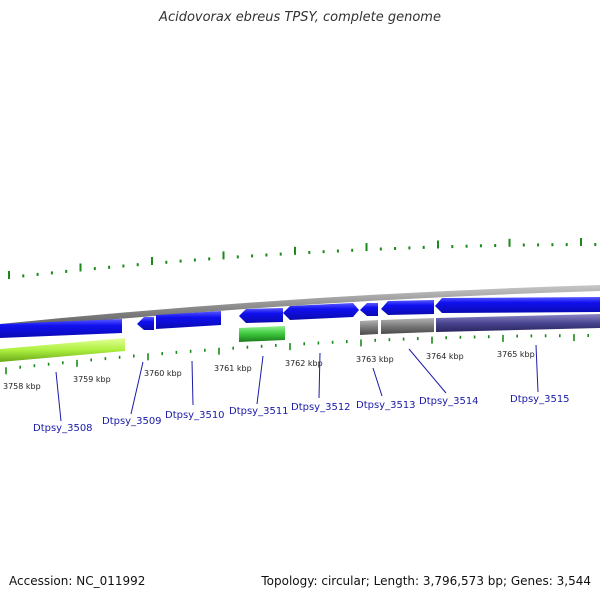 This screenshot has width=600, height=600. What do you see at coordinates (195, 415) in the screenshot?
I see `gene-label-dtpsy-3510: Dtpsy_3510` at bounding box center [195, 415].